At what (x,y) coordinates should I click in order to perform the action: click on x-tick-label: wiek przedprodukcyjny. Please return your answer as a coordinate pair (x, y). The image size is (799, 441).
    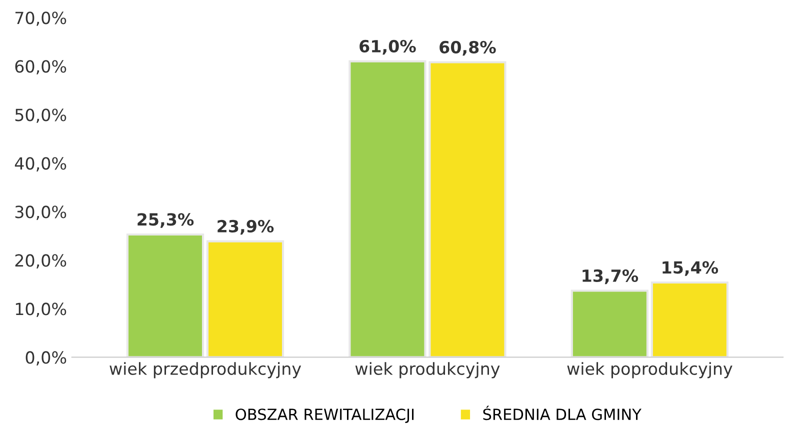
    Looking at the image, I should click on (206, 370).